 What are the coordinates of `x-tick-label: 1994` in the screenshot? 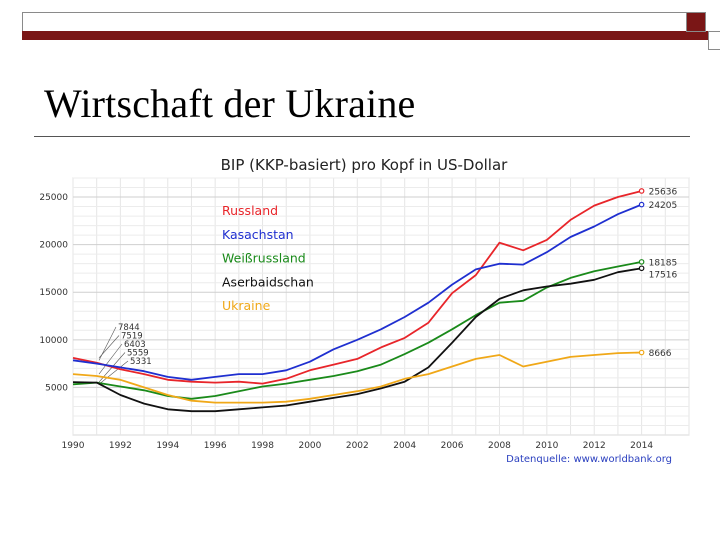 It's located at (167, 446).